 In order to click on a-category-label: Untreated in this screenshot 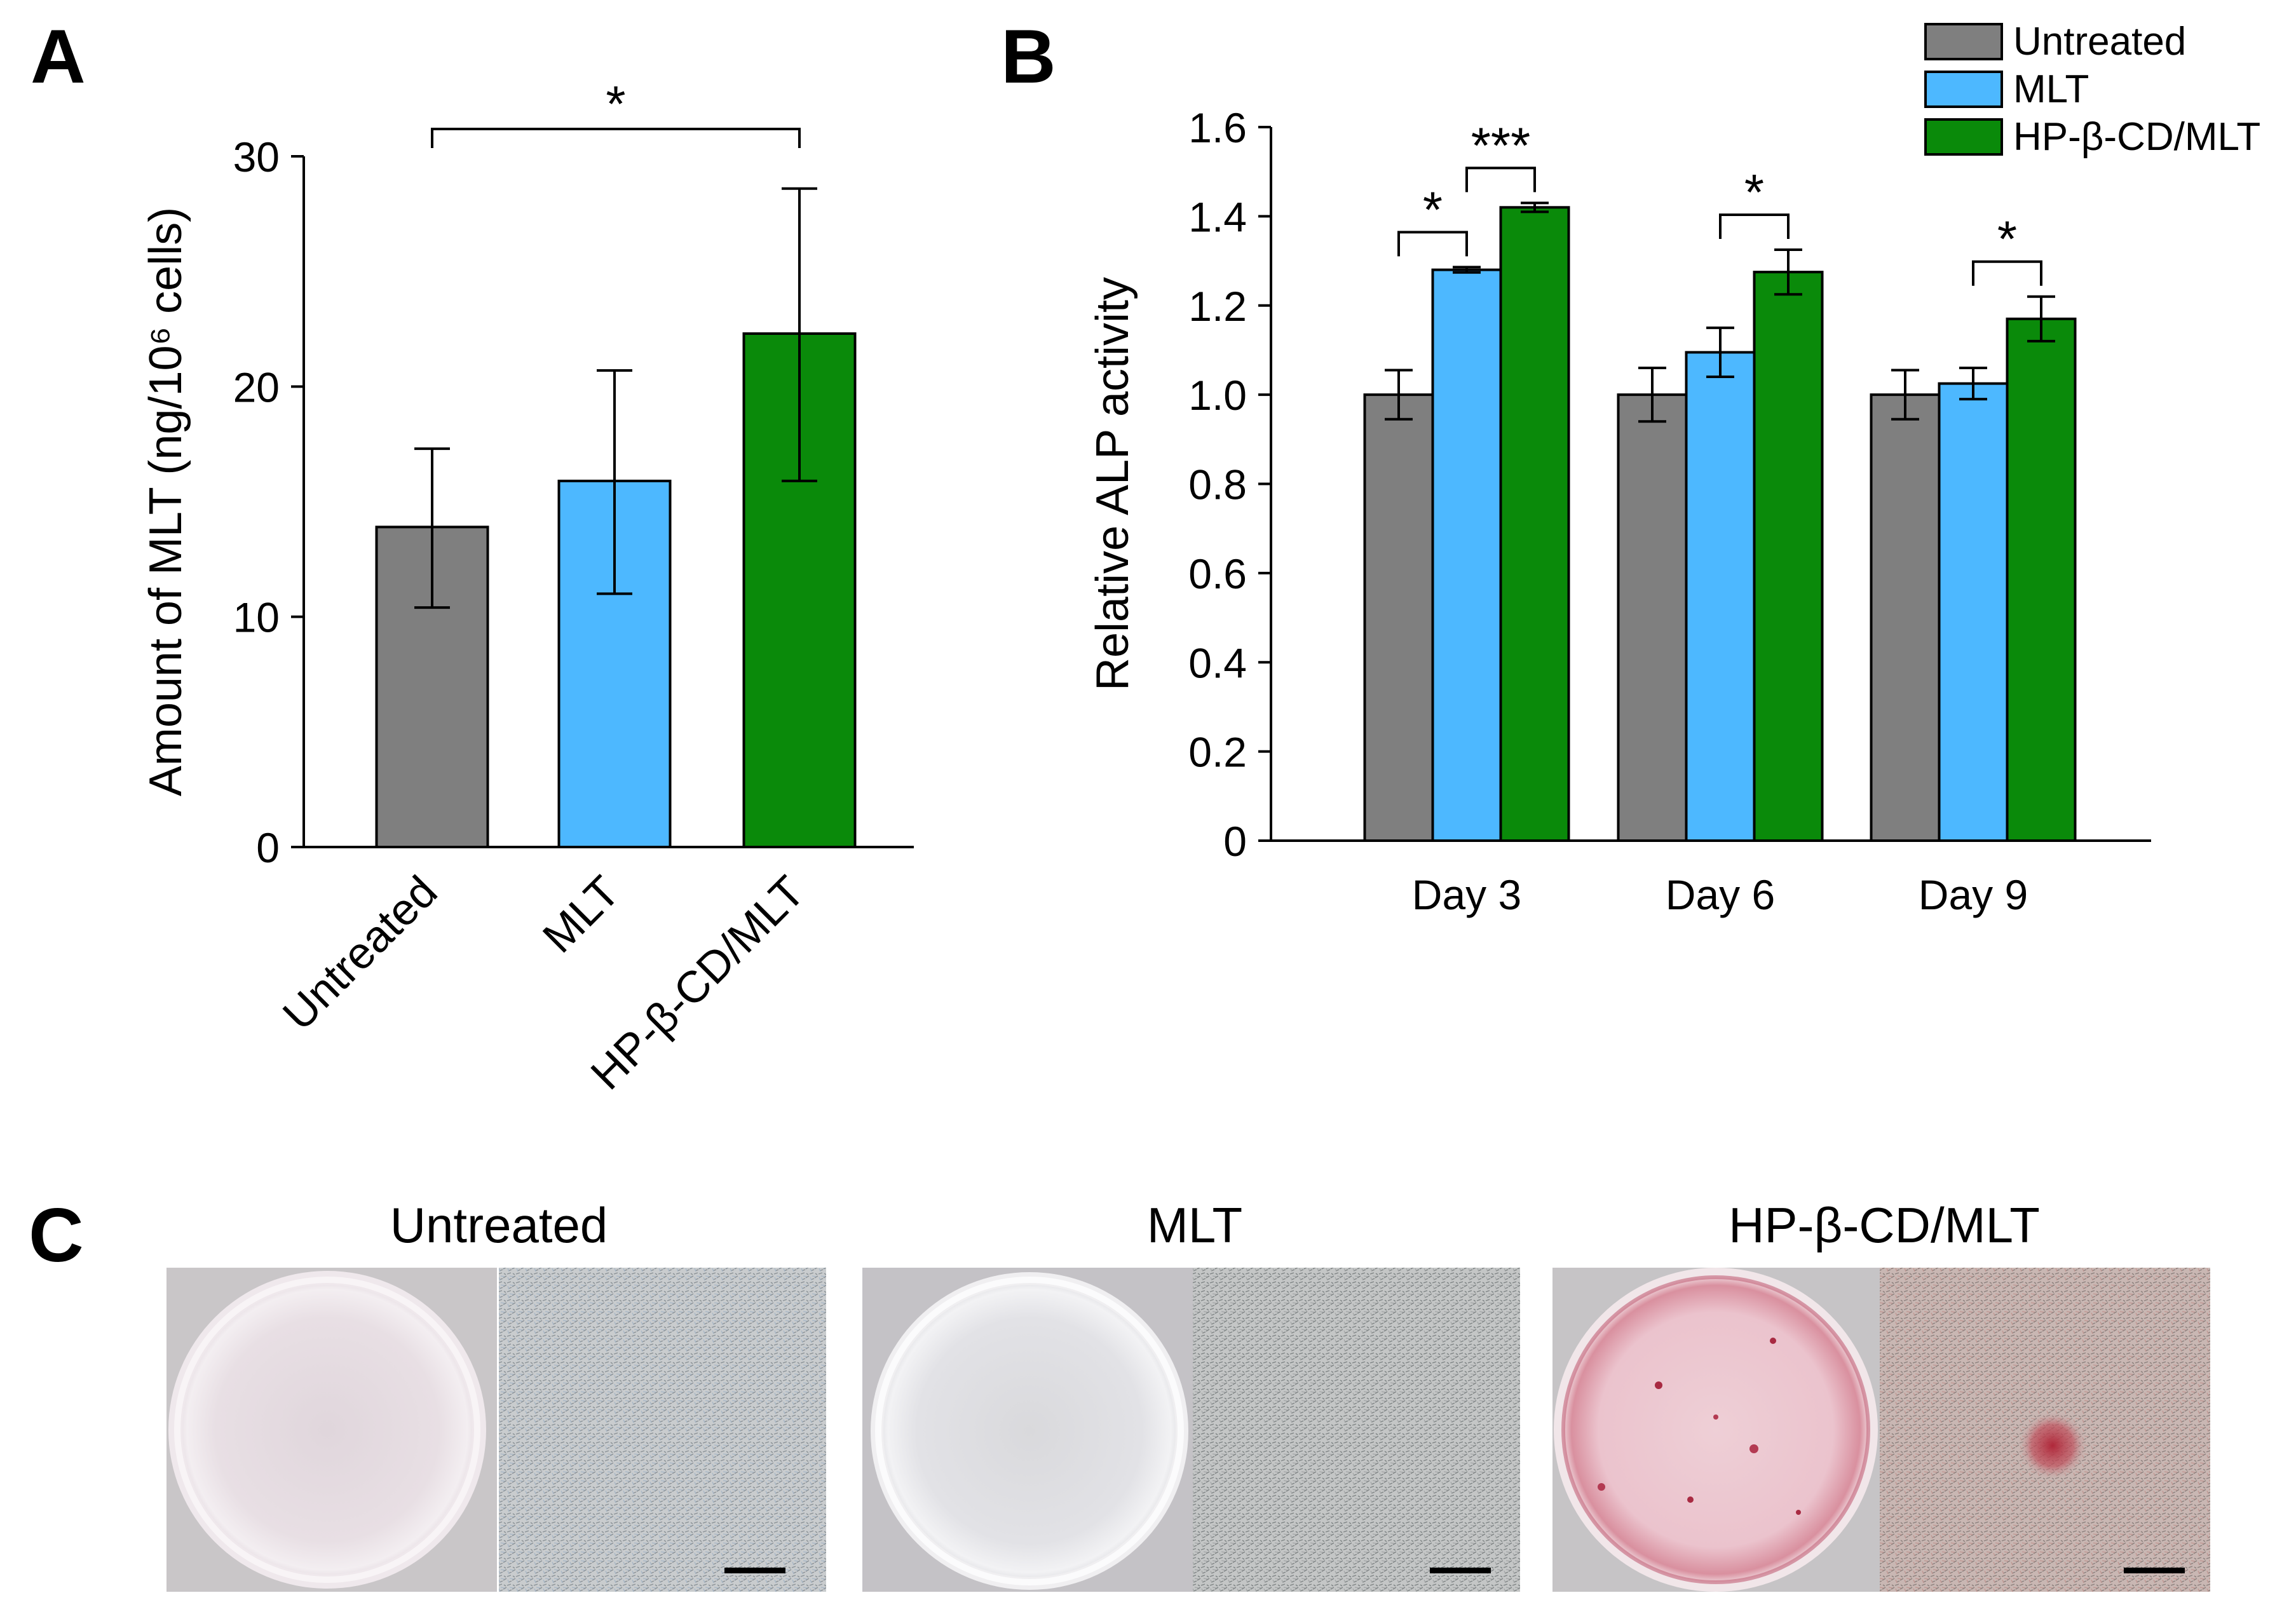, I will do `click(360, 953)`.